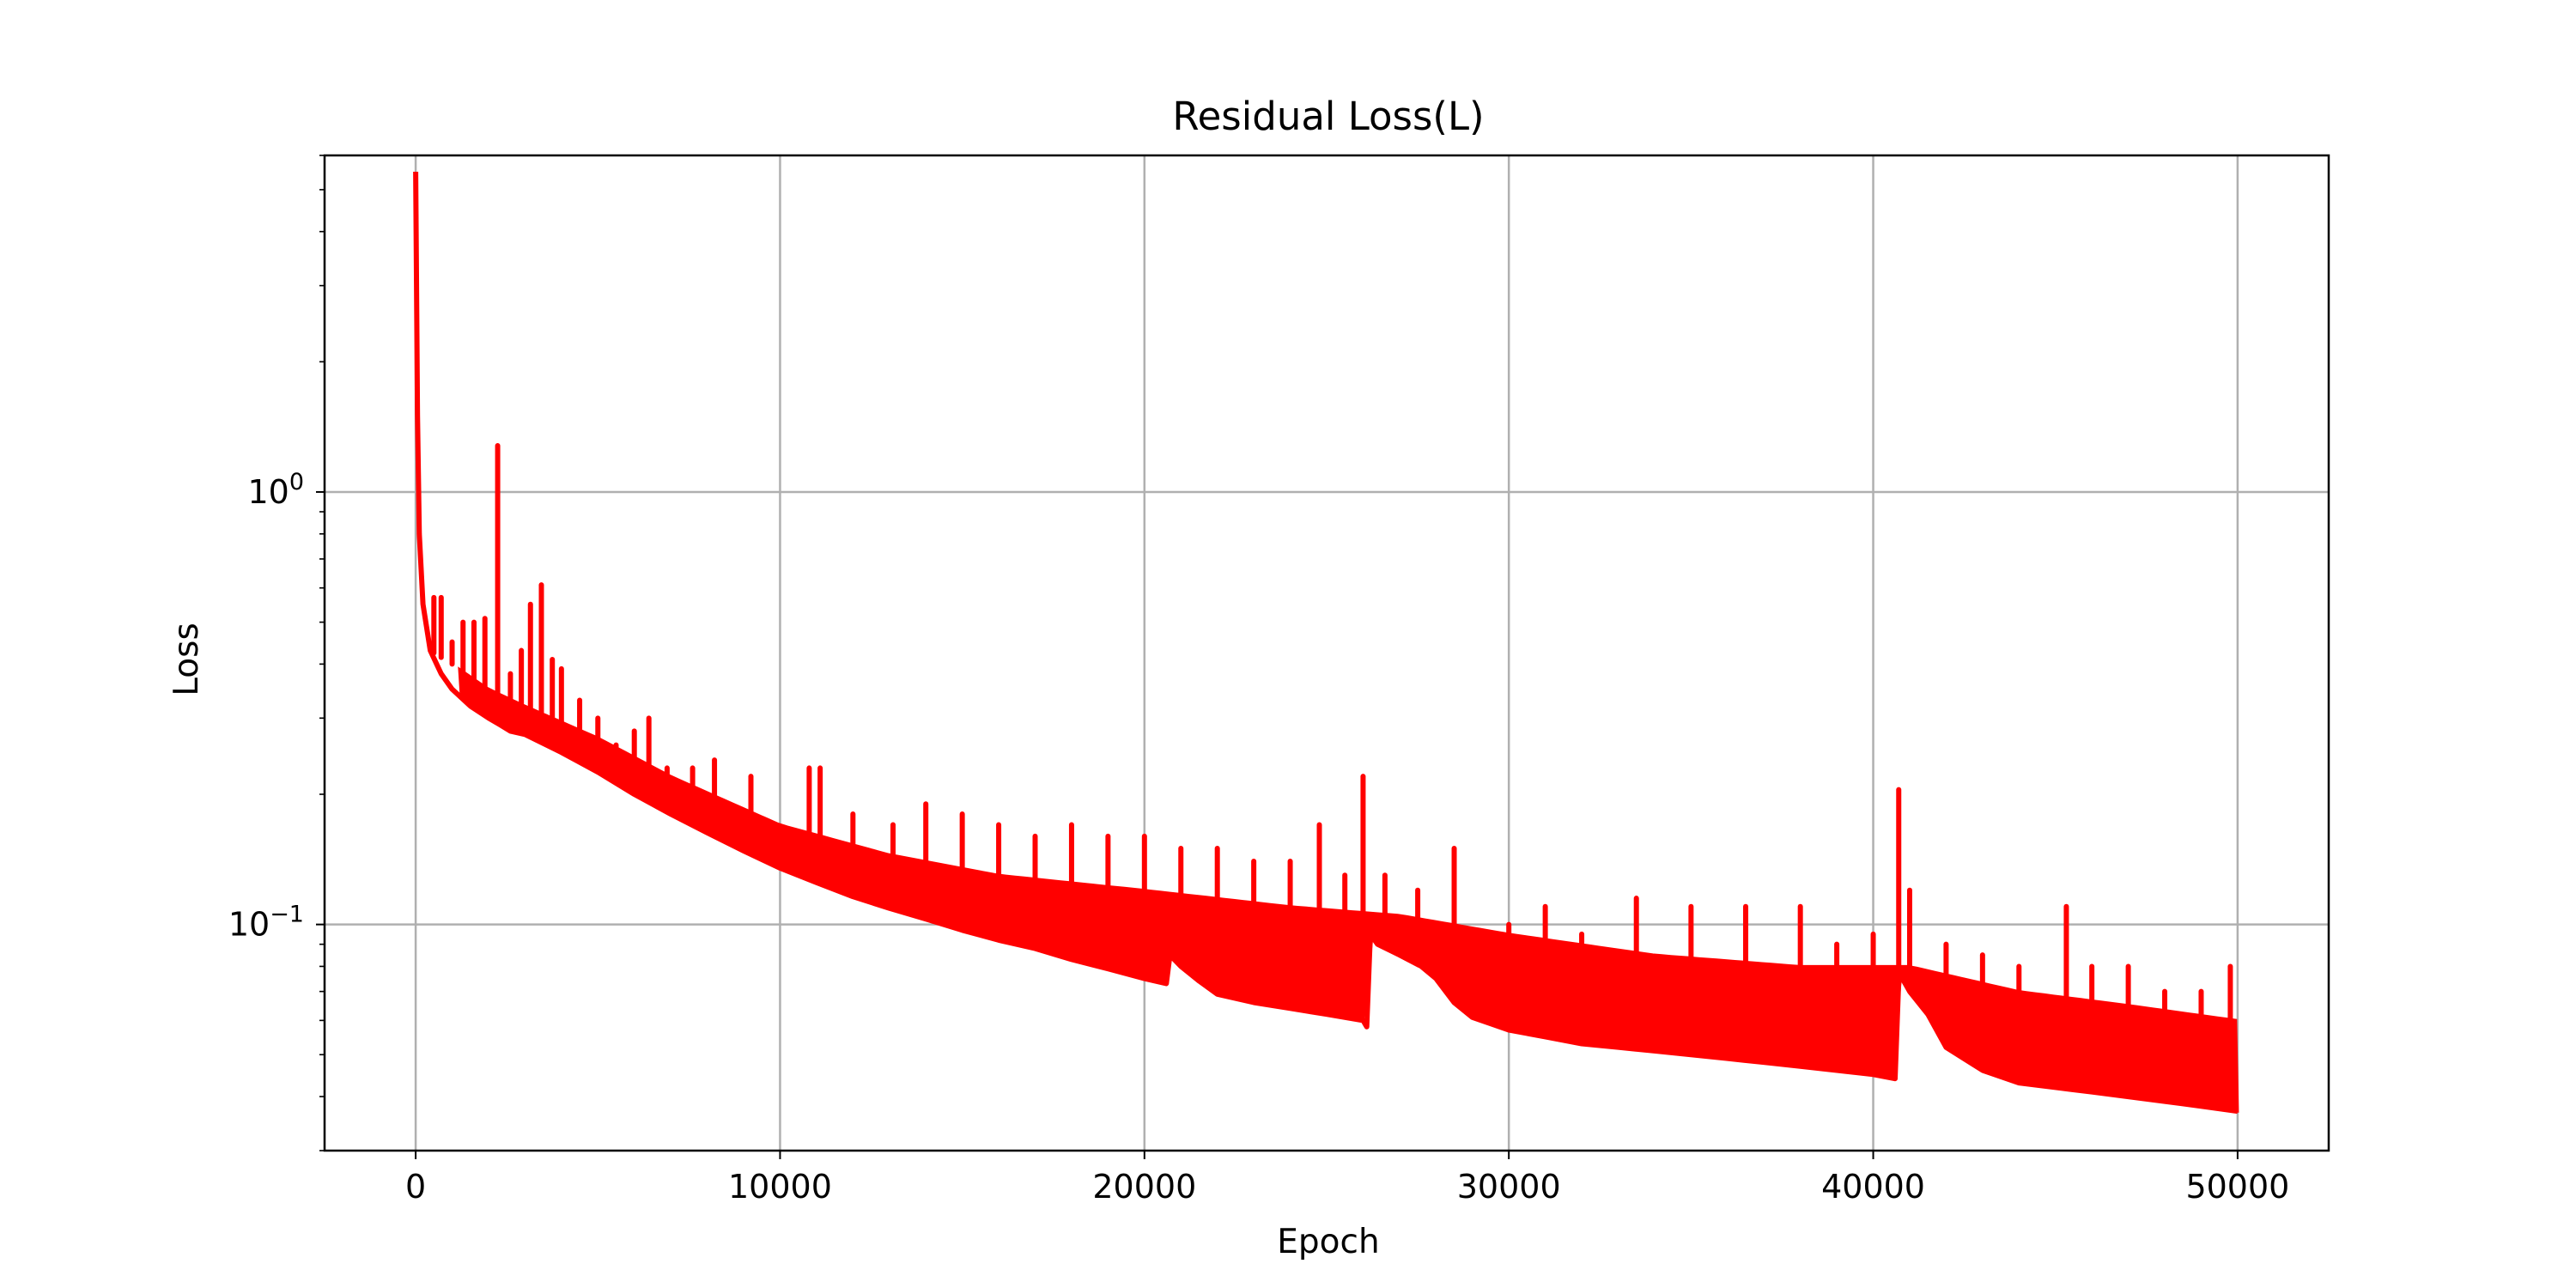 This screenshot has width=2576, height=1288. What do you see at coordinates (186, 660) in the screenshot?
I see `y-axis-label: Loss` at bounding box center [186, 660].